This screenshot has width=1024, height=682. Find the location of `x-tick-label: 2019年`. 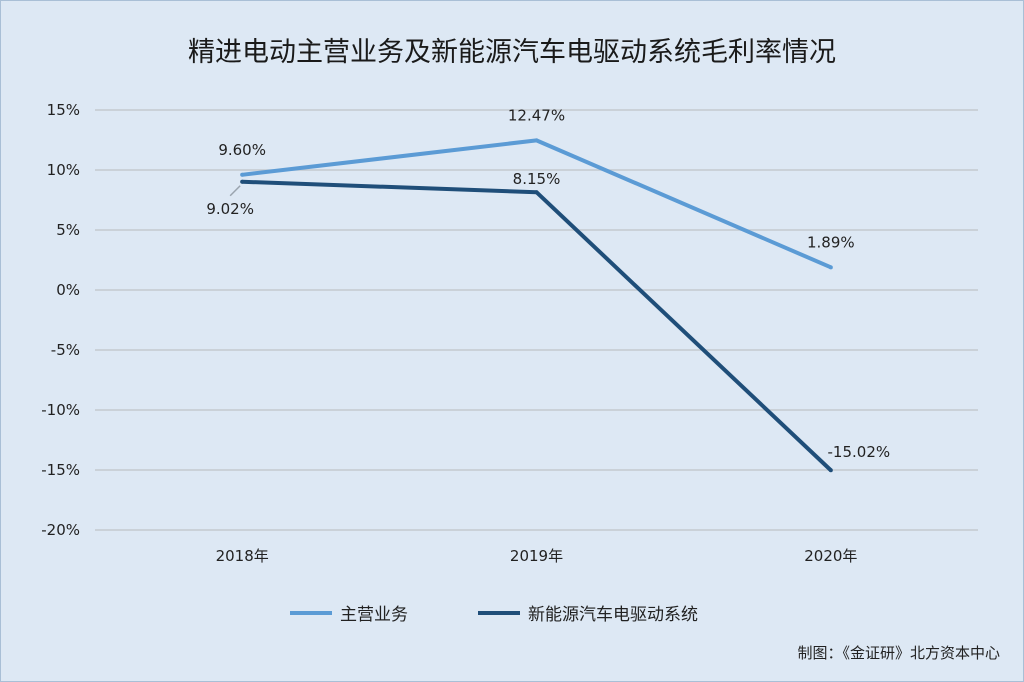

x-tick-label: 2019年 is located at coordinates (536, 556).